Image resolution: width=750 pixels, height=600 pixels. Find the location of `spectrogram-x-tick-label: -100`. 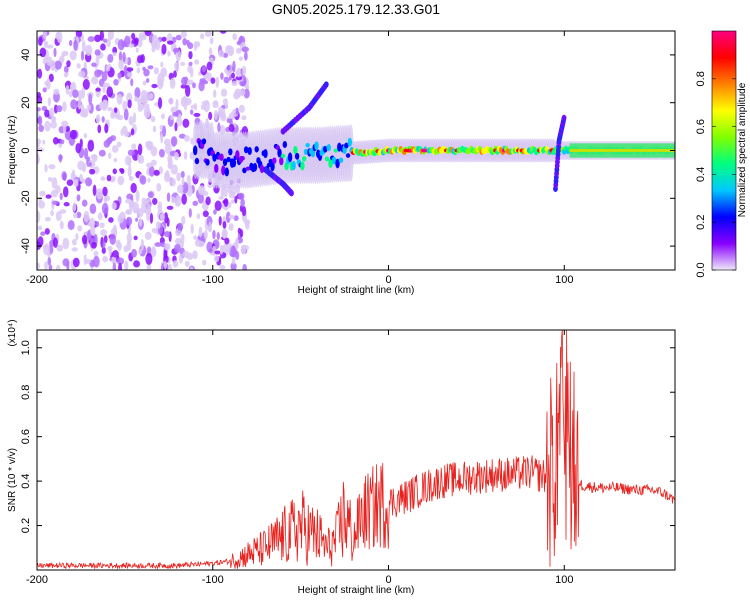

spectrogram-x-tick-label: -100 is located at coordinates (213, 280).